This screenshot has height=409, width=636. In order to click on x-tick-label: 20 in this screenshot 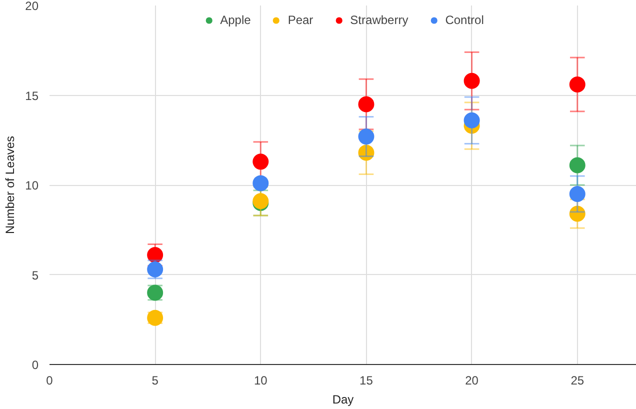, I will do `click(472, 381)`.